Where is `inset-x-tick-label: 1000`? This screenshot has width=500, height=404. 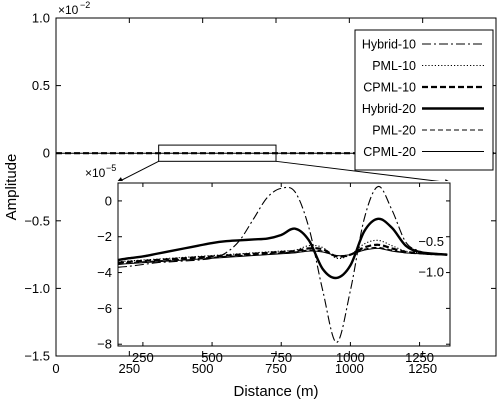
inset-x-tick-label: 1000 is located at coordinates (350, 357).